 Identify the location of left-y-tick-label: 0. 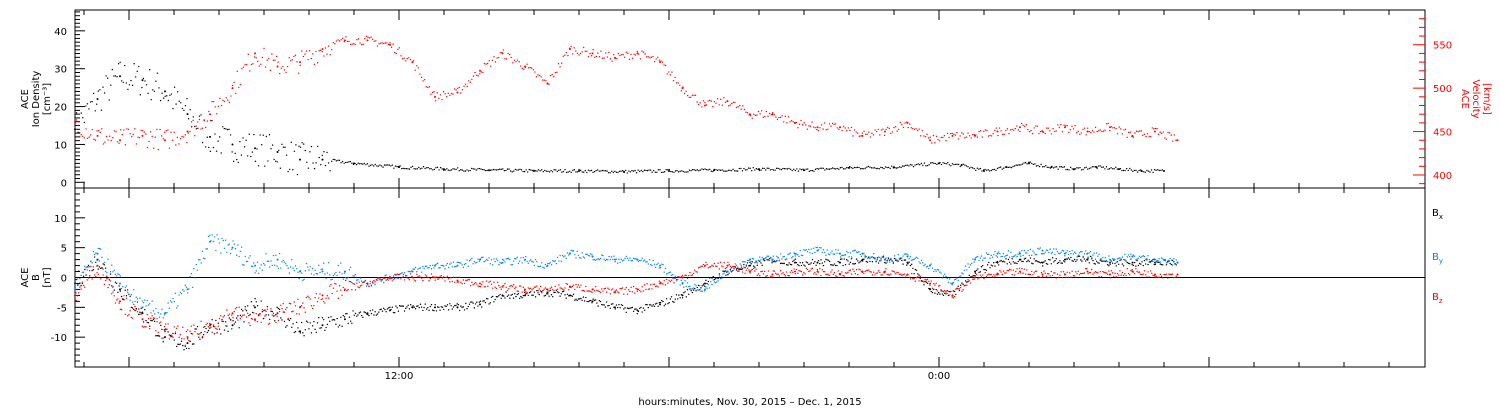
(64, 183).